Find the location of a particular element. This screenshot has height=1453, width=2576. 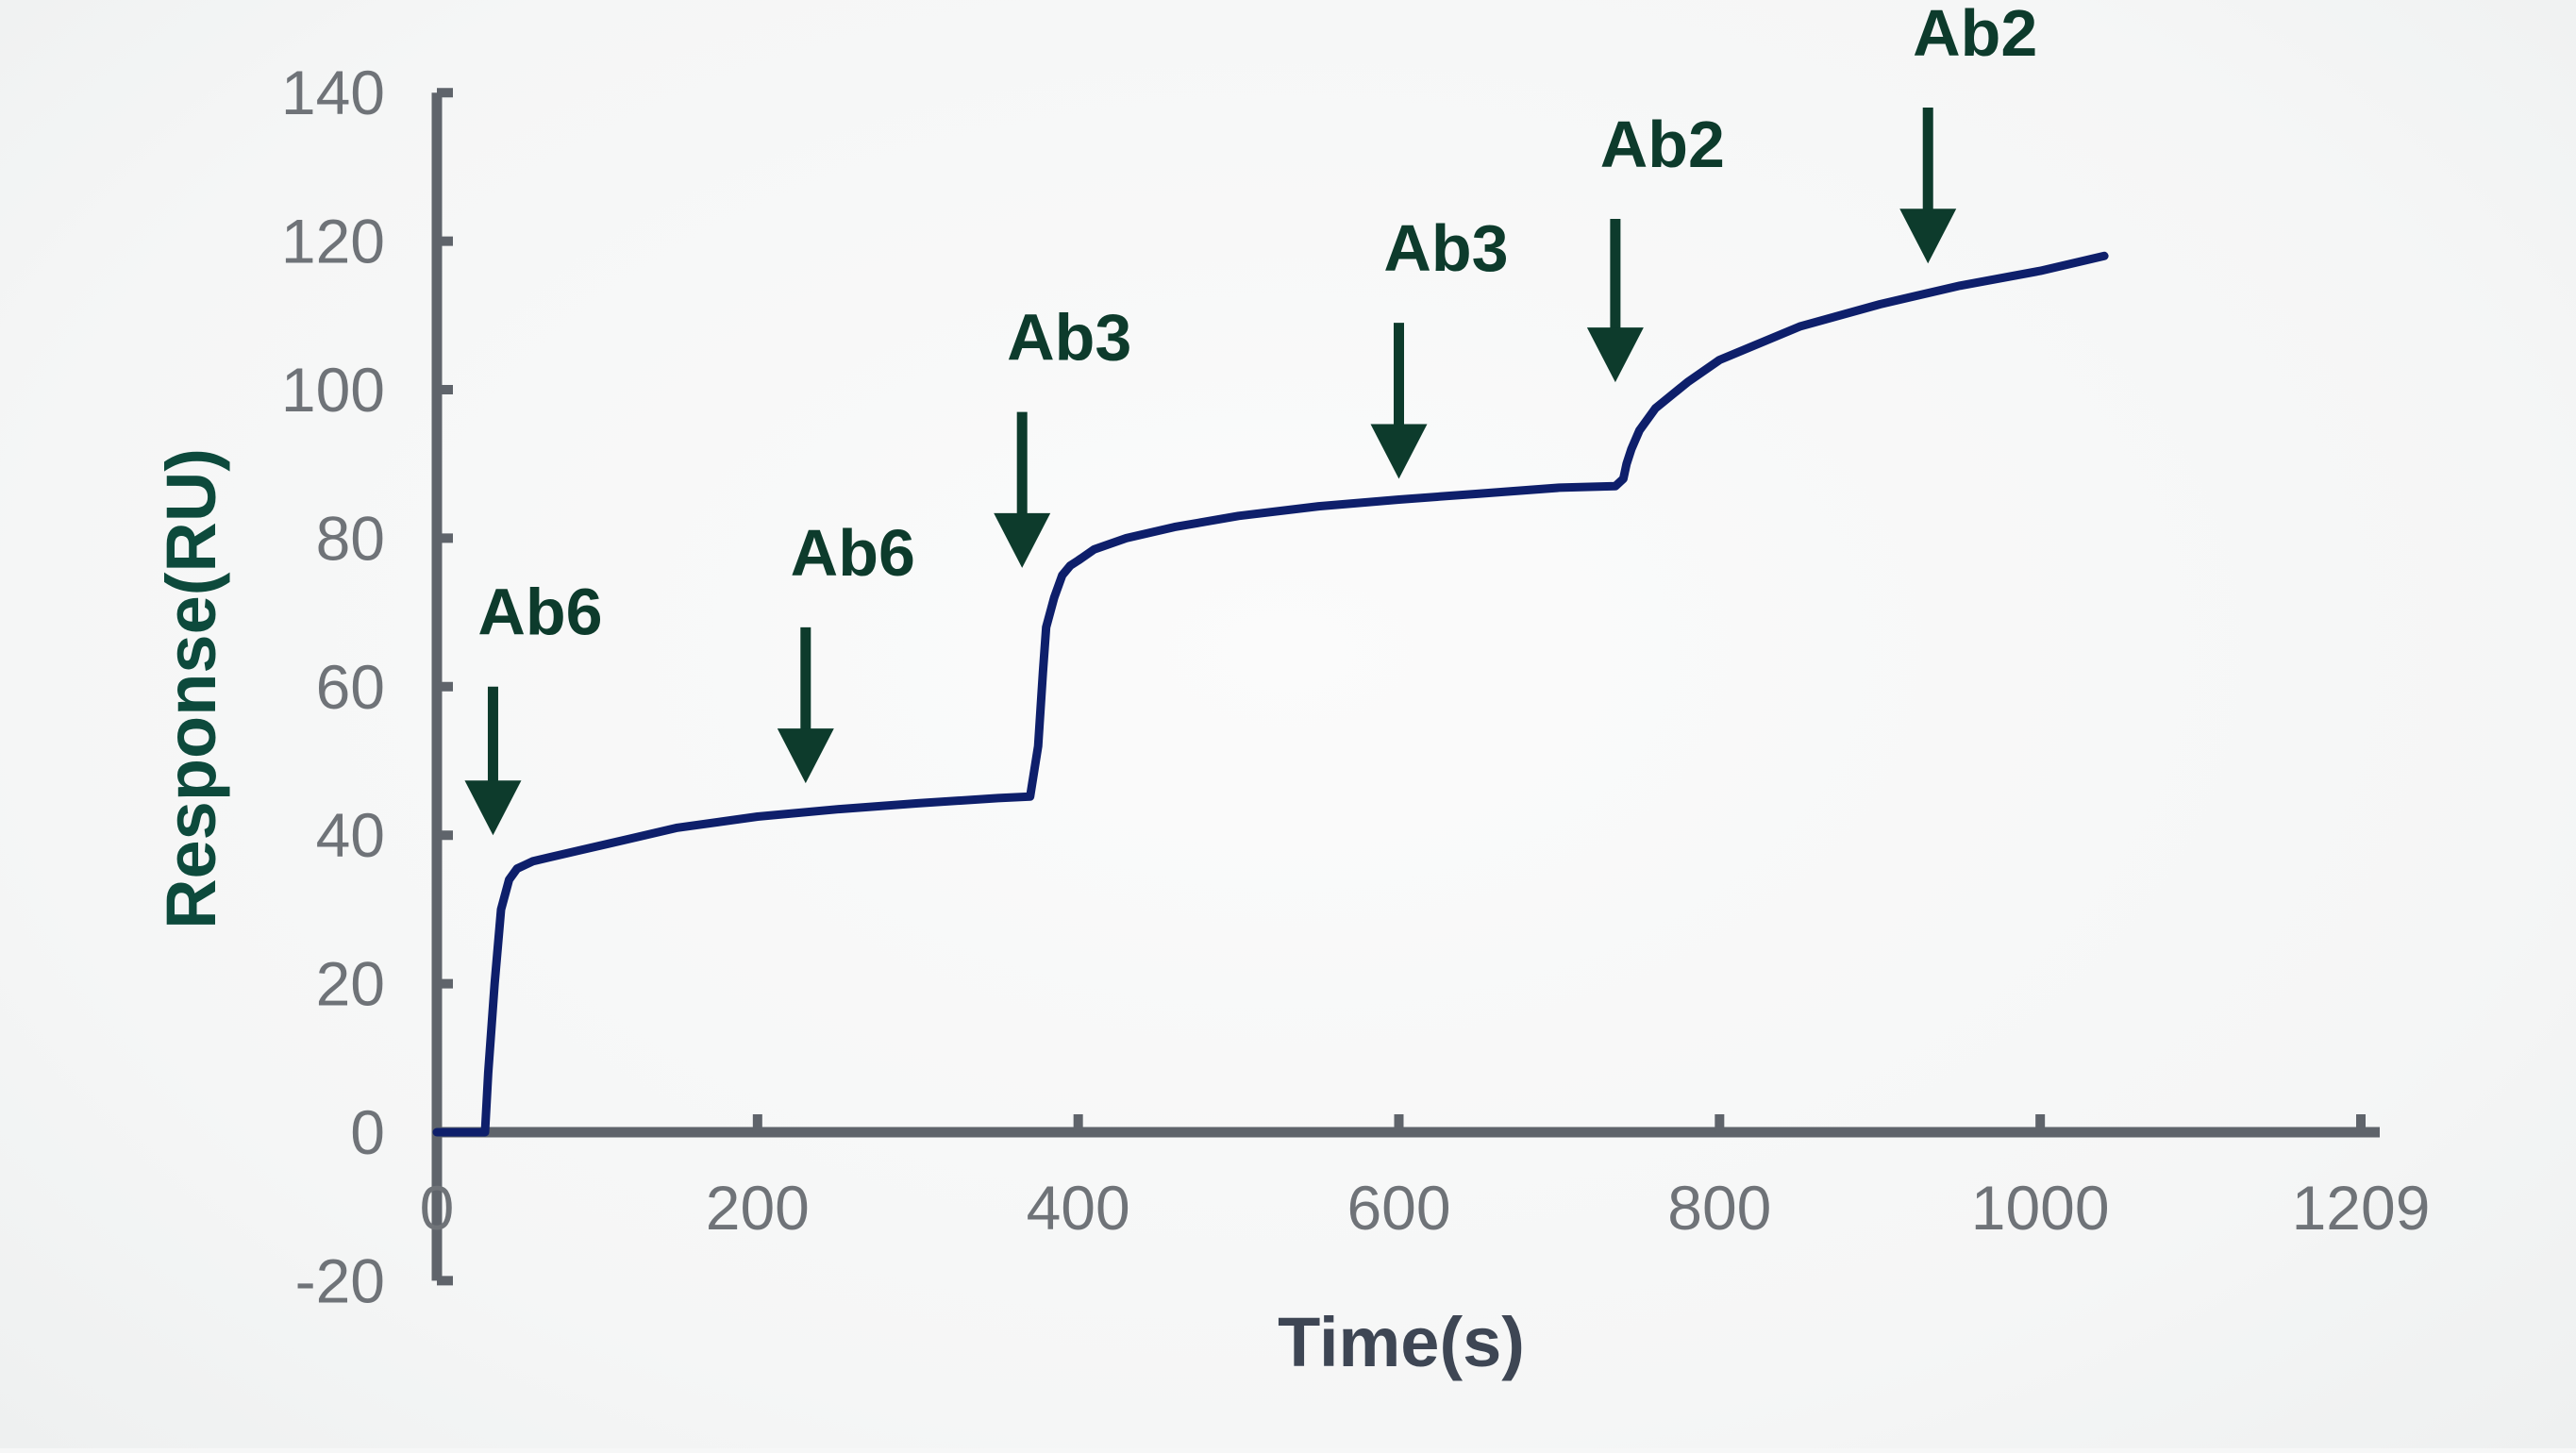

x-tick-label: 1000 is located at coordinates (2040, 1208).